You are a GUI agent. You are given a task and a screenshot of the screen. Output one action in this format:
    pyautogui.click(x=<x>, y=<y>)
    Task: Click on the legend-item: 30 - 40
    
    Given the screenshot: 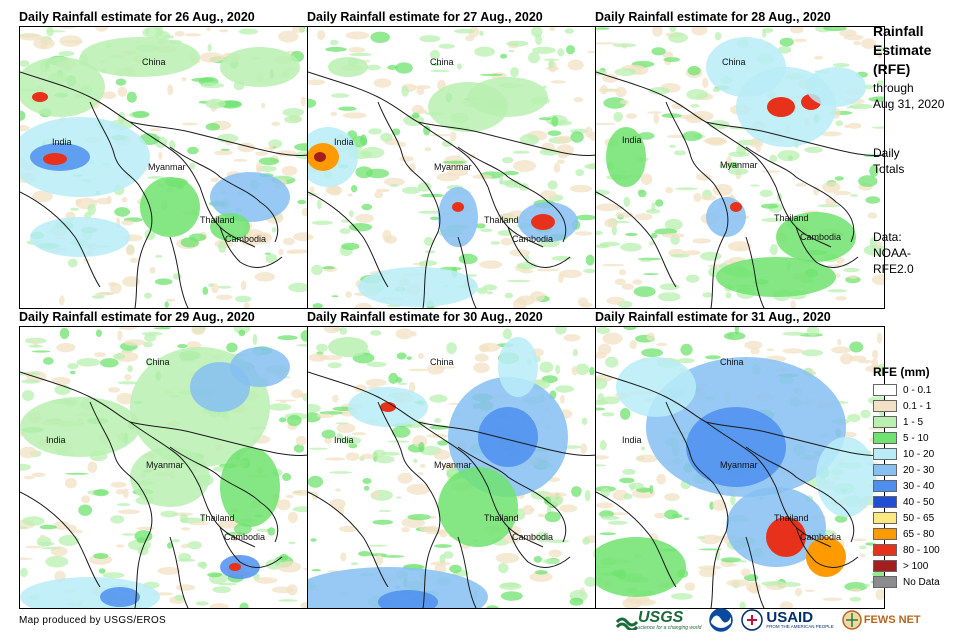 What is the action you would take?
    pyautogui.click(x=919, y=486)
    